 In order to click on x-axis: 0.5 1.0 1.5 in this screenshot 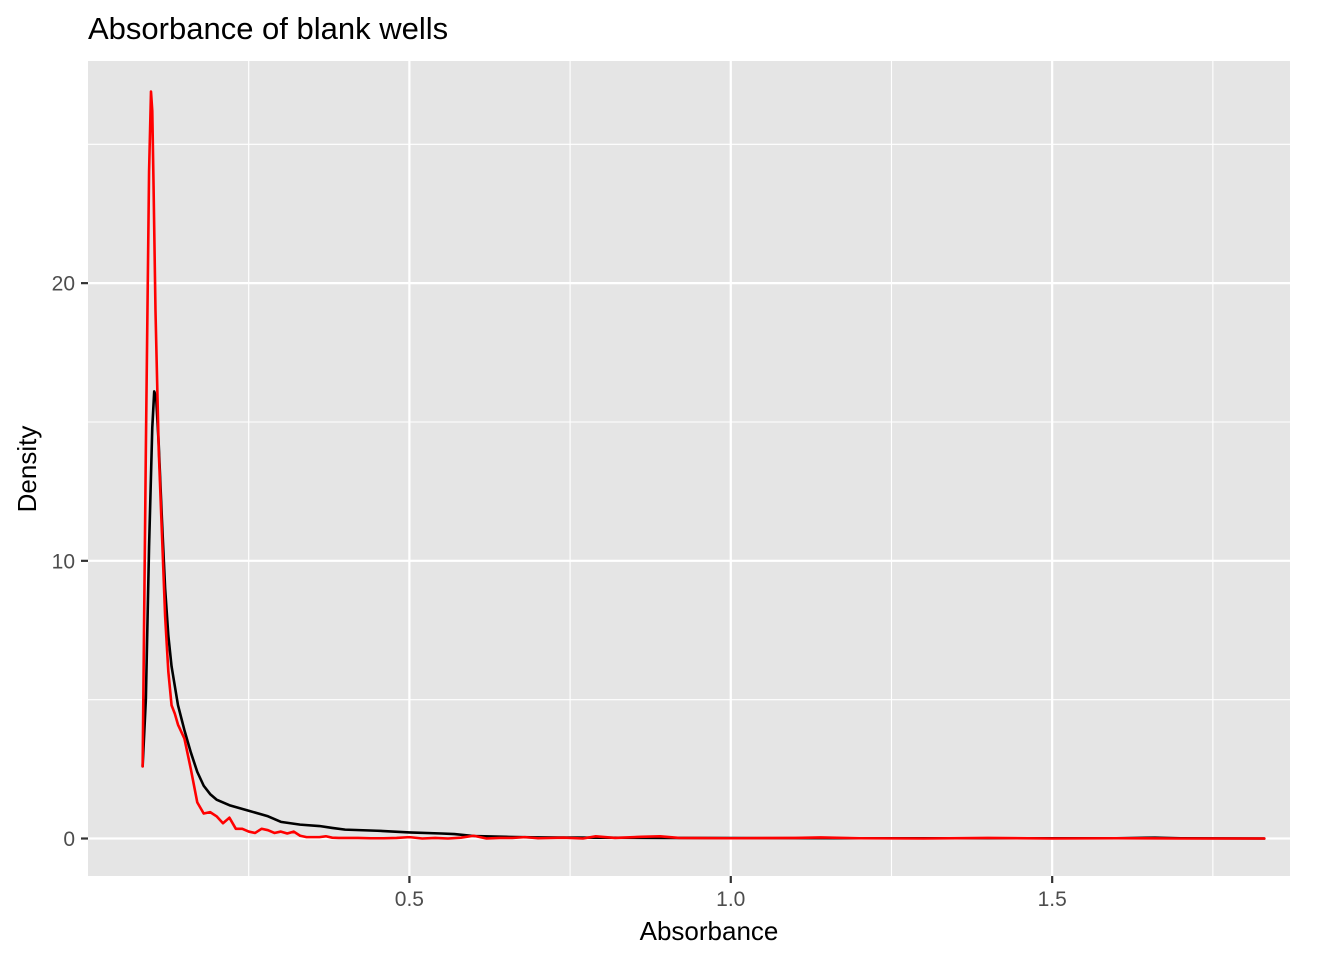, I will do `click(731, 893)`.